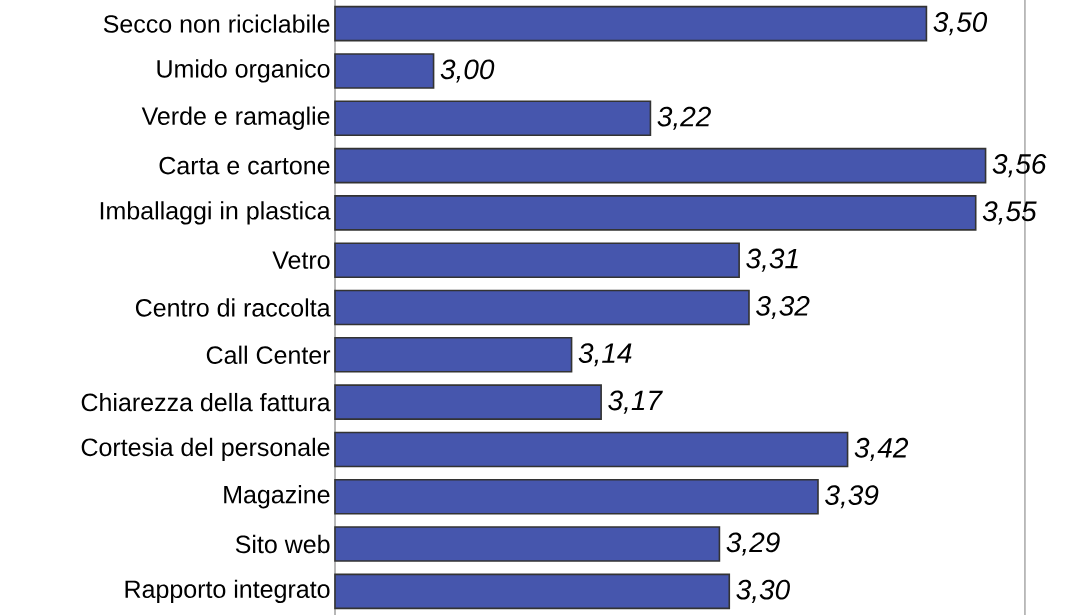 This screenshot has height=615, width=1069. Describe the element at coordinates (243, 71) in the screenshot. I see `y-tick-label: Umido organico` at that location.